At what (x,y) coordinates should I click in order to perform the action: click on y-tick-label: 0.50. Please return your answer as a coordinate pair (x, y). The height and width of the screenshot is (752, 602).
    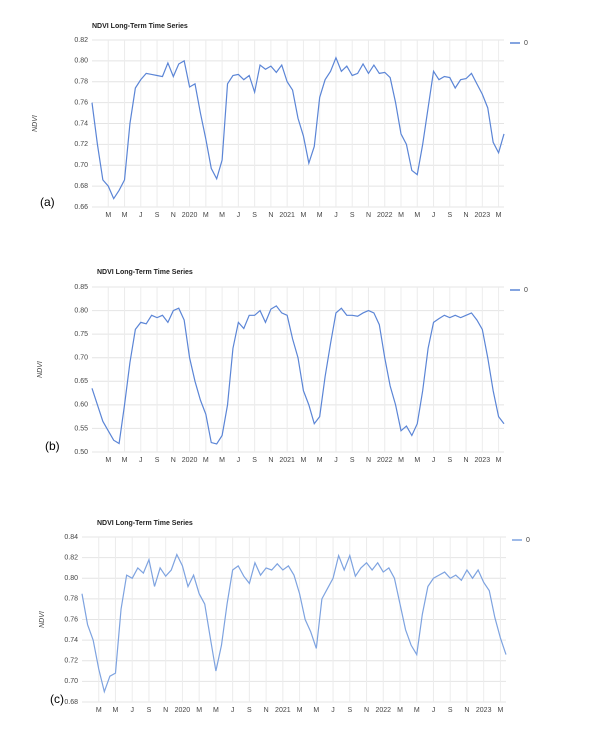
    Looking at the image, I should click on (81, 452).